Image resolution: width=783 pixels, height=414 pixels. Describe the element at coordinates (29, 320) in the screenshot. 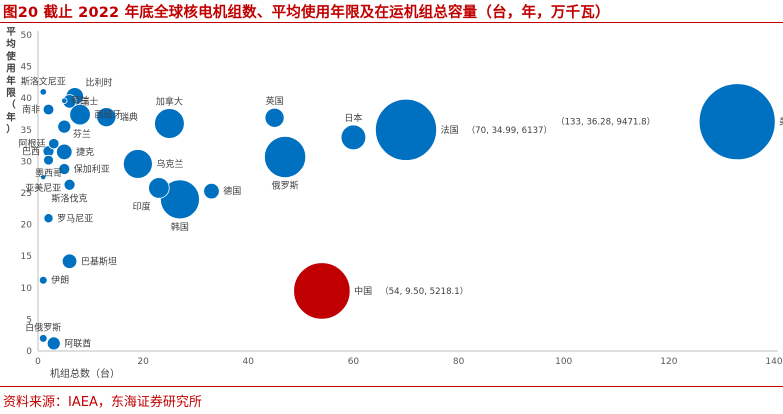

I see `y-tick-label: 5` at that location.